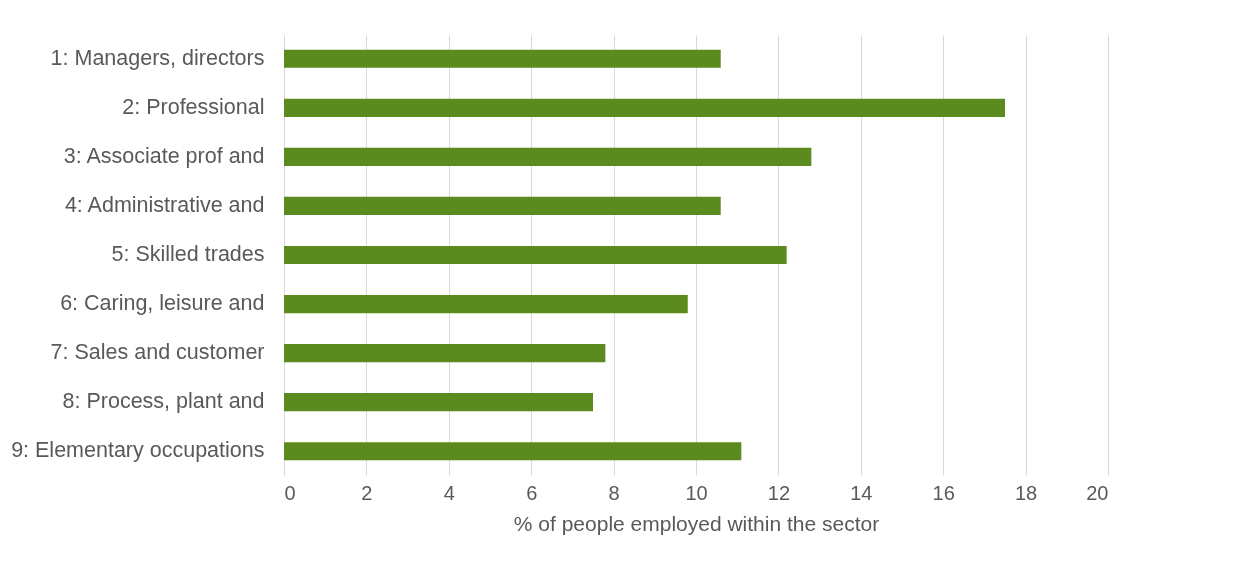 This screenshot has height=580, width=1239. I want to click on x-tick-label: 4, so click(449, 492).